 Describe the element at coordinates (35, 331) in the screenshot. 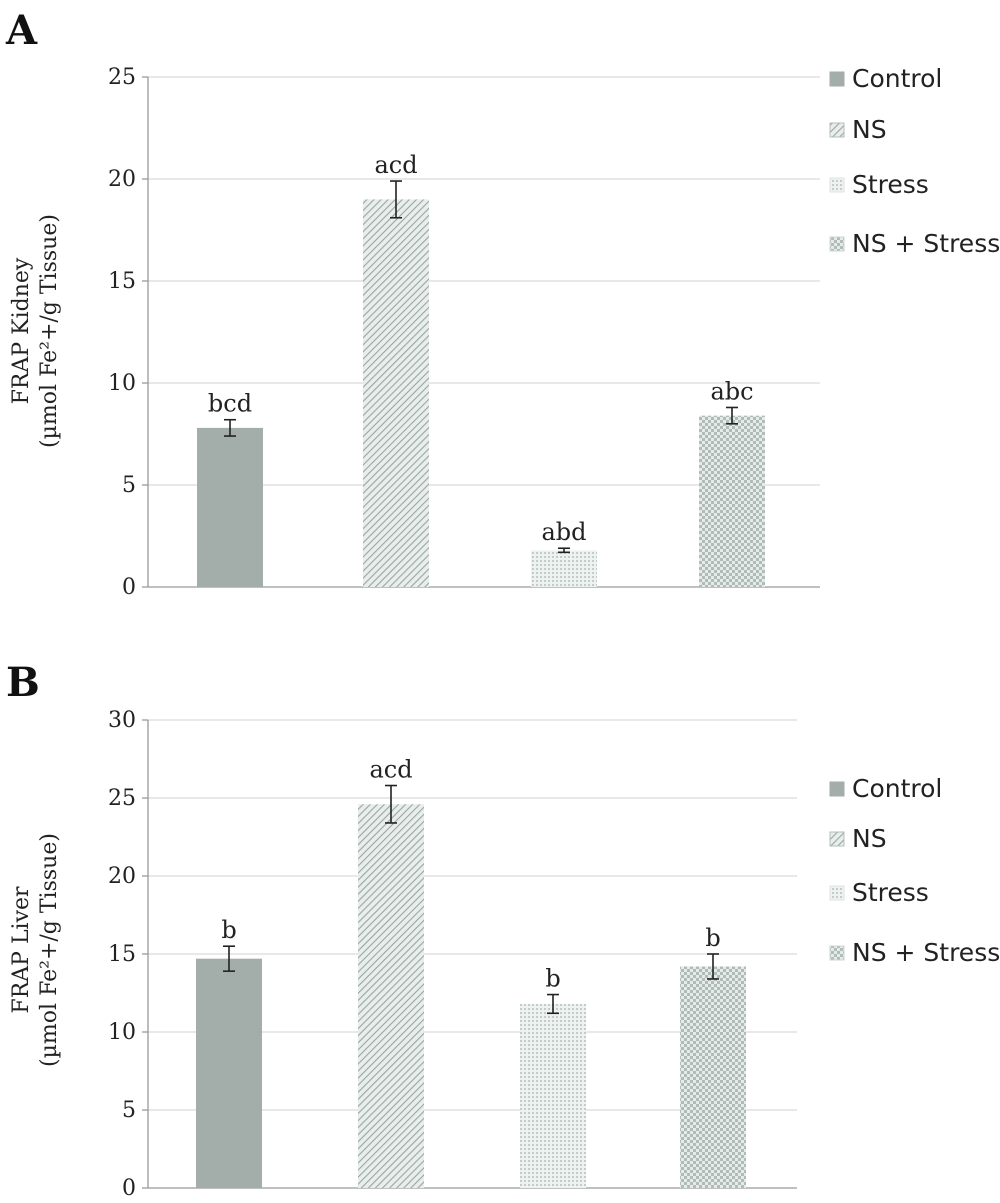

I see `y-axis-label: FRAP Kidney (µmol Fe²+/g Tissue)` at that location.